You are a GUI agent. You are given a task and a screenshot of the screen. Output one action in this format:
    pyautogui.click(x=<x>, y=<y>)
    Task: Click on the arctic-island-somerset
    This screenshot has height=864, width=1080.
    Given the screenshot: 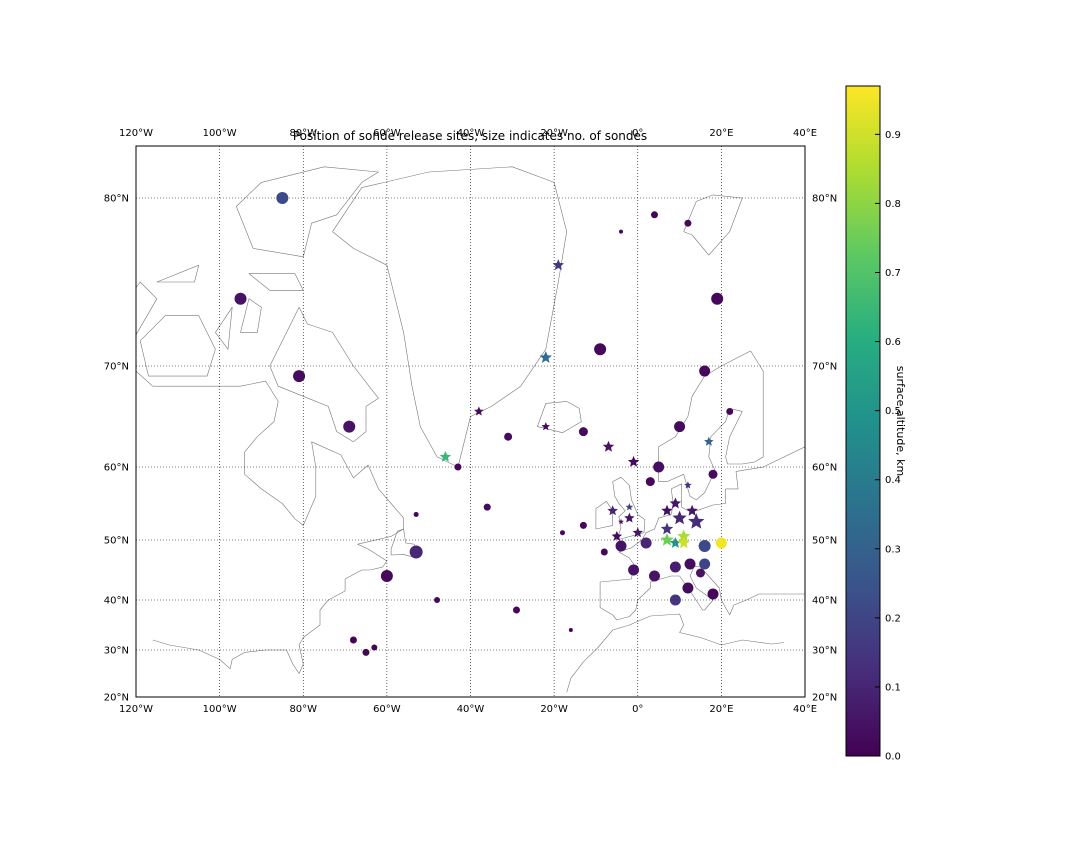 What is the action you would take?
    pyautogui.click(x=251, y=315)
    